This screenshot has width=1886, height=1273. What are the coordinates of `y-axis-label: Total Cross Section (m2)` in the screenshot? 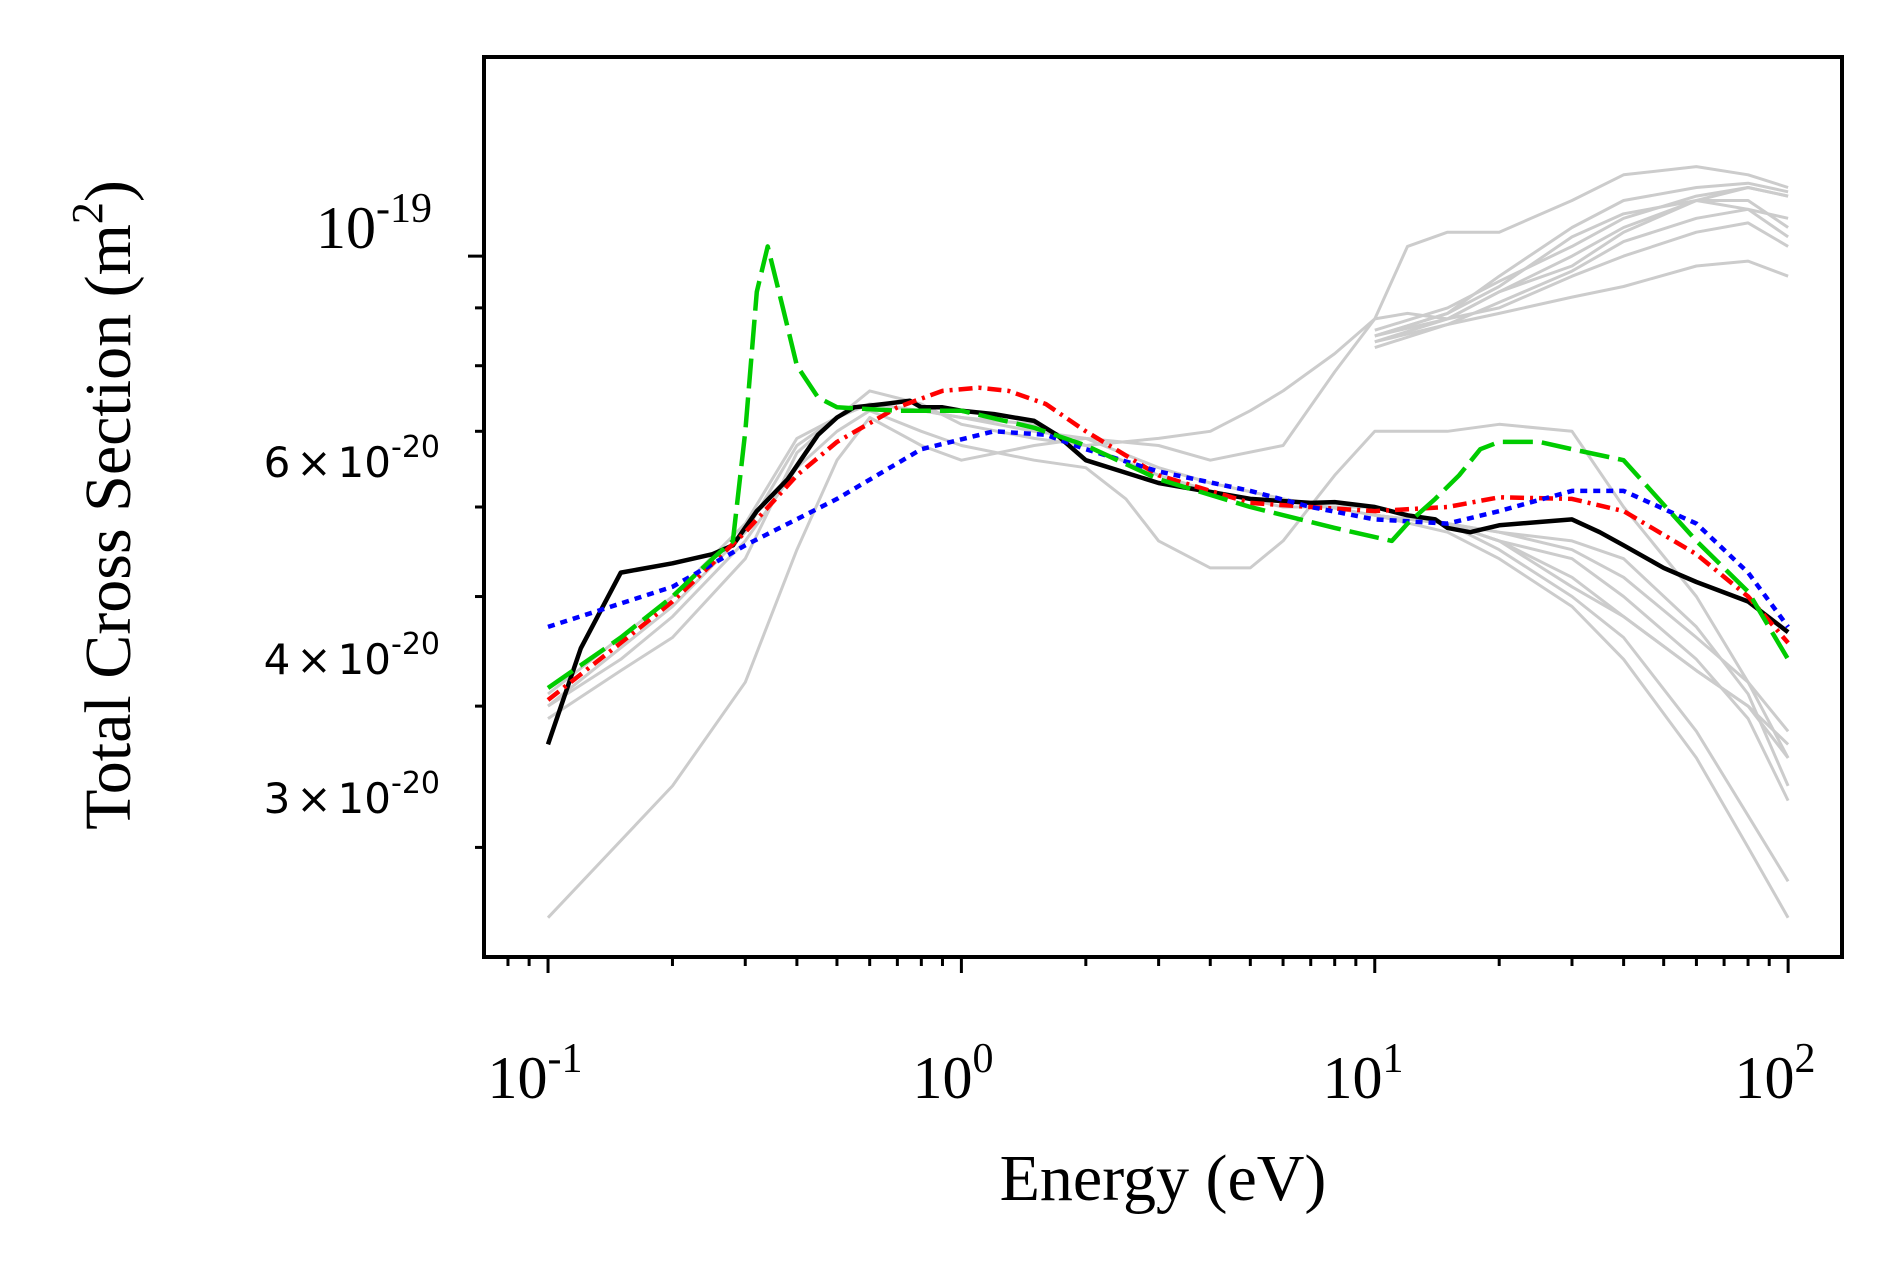 It's located at (104, 505).